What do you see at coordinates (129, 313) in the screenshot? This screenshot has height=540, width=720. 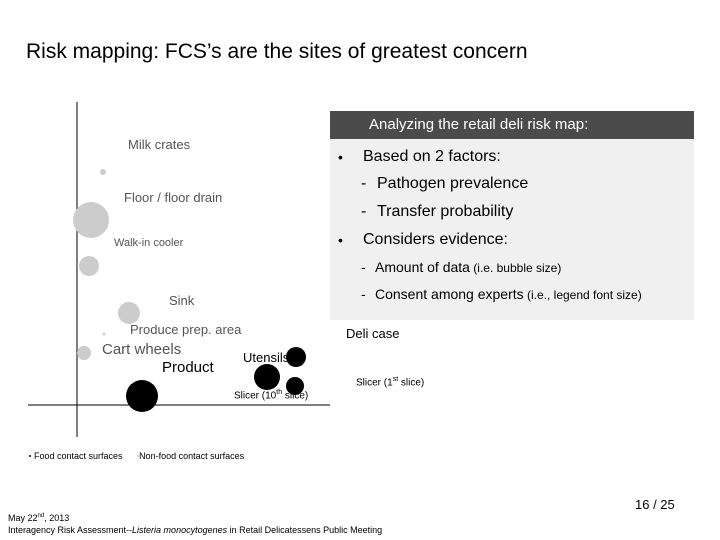 I see `bubble-sink` at bounding box center [129, 313].